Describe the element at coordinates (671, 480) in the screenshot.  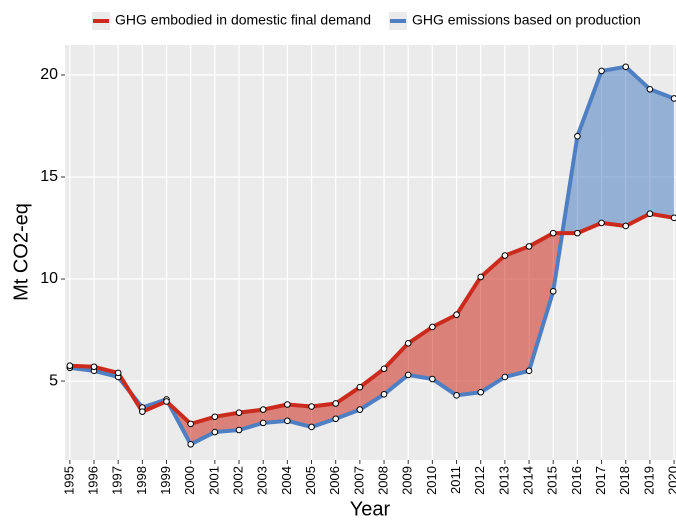
I see `x-tick-label: 2020` at that location.